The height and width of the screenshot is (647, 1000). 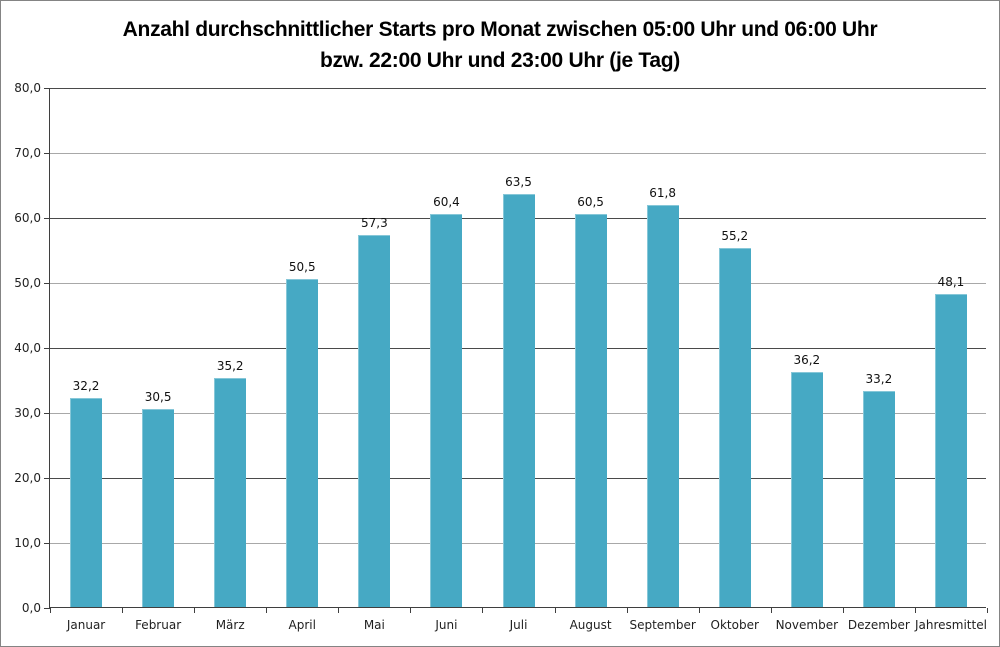 What do you see at coordinates (27, 88) in the screenshot?
I see `y-tick-label: 80,0` at bounding box center [27, 88].